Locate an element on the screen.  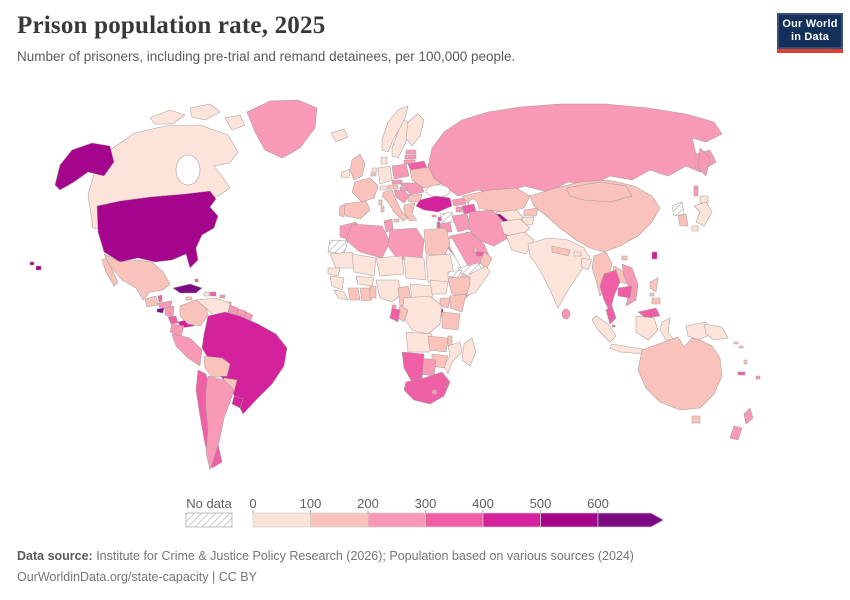
country-united-states is located at coordinates (157, 229).